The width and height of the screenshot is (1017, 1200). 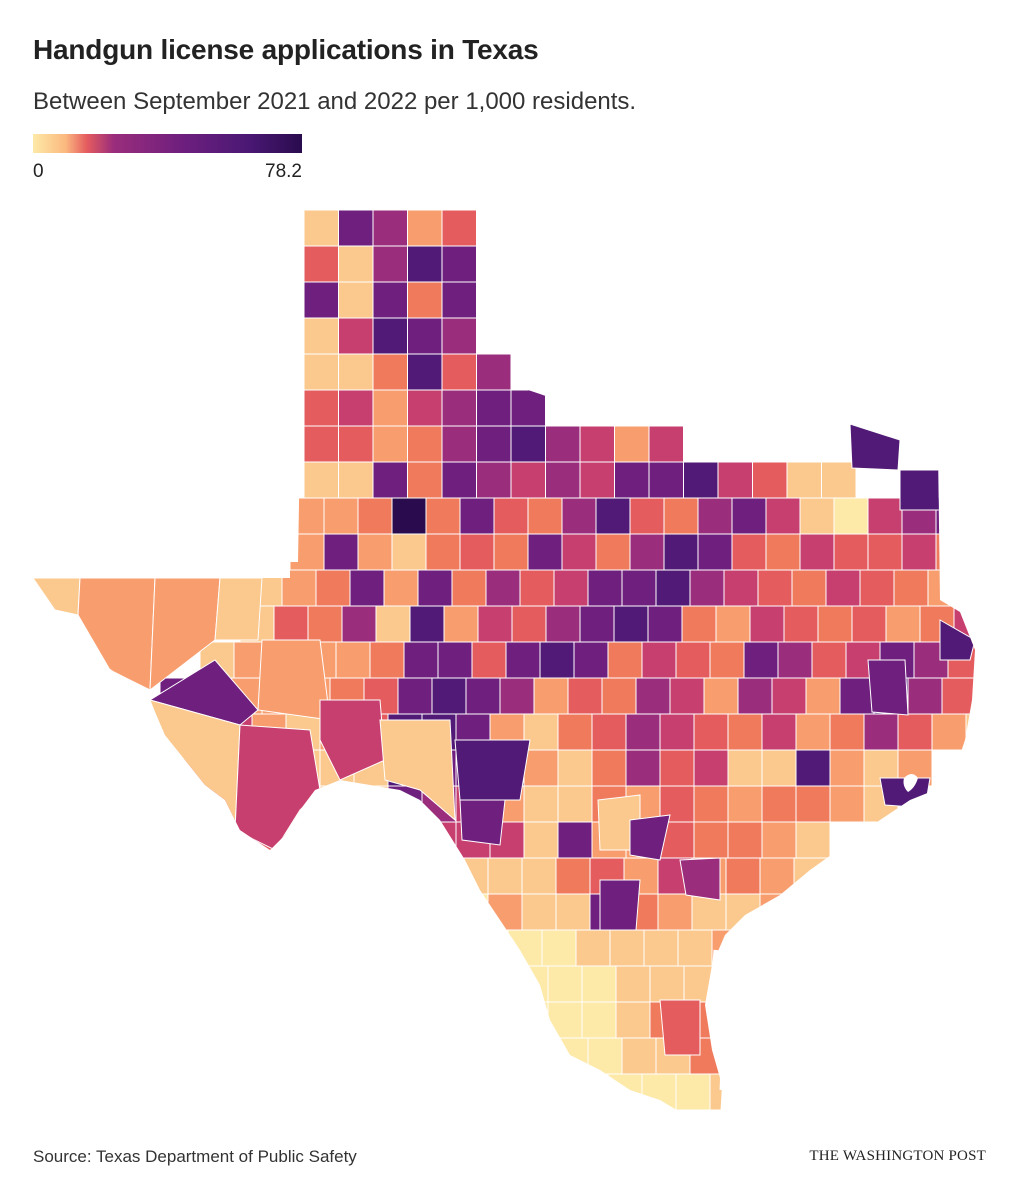 I want to click on legend-max-label: 78.2, so click(x=283, y=171).